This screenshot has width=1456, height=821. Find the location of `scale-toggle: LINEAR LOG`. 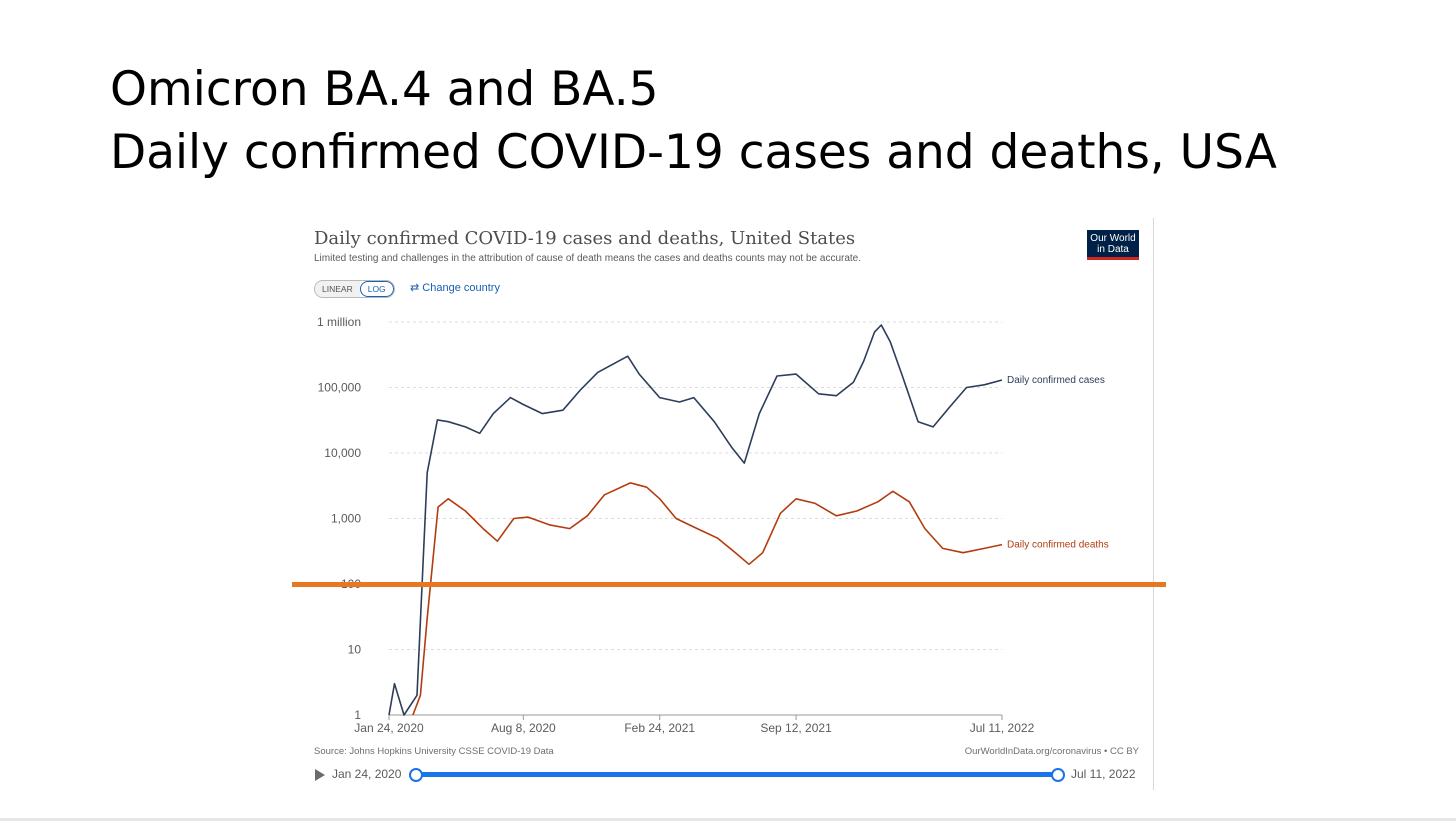

scale-toggle: LINEAR LOG is located at coordinates (354, 289).